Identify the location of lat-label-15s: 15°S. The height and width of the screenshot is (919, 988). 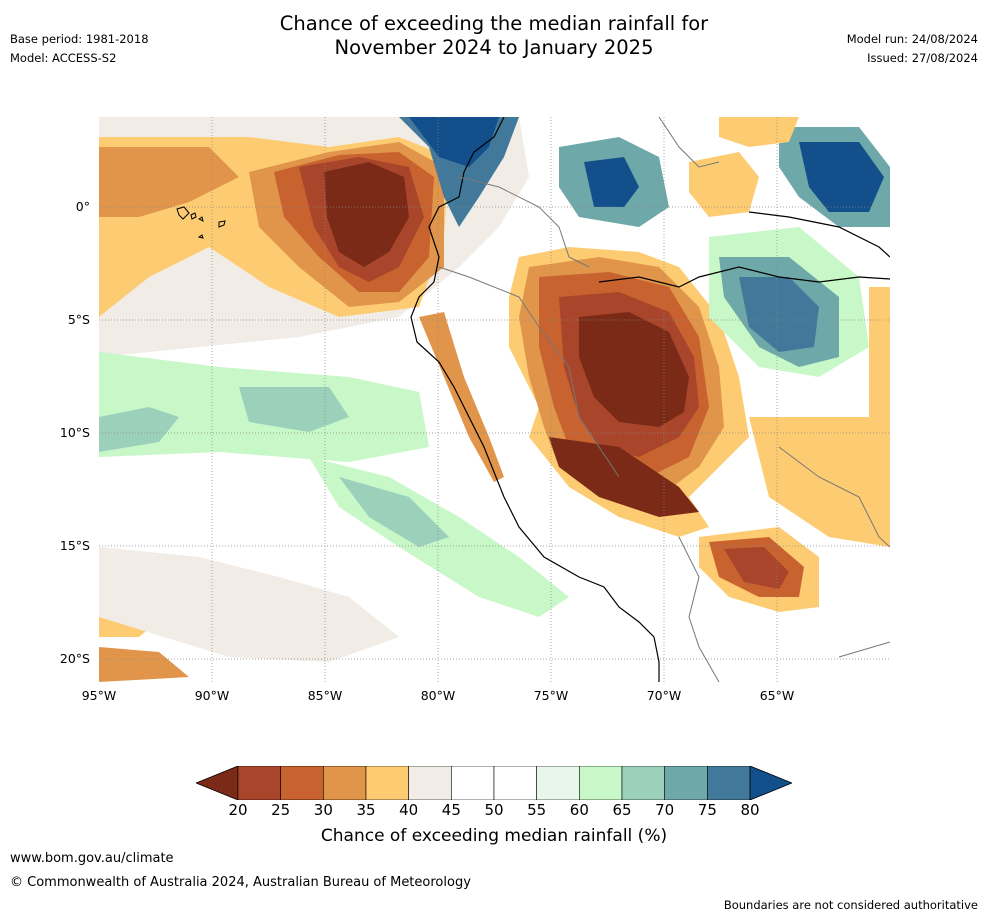
(74, 545).